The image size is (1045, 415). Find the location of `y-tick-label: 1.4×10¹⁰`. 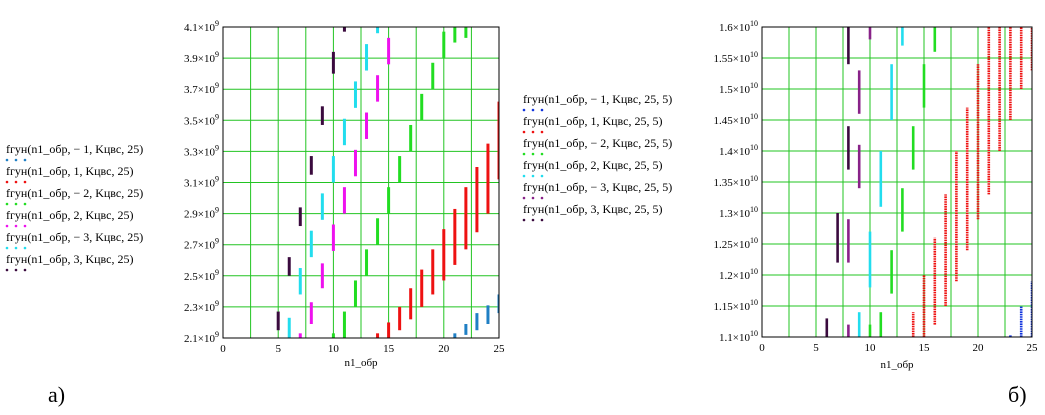

y-tick-label: 1.4×10¹⁰ is located at coordinates (738, 150).